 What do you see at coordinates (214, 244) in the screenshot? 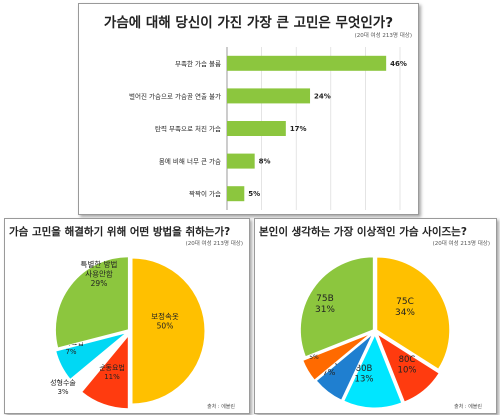
I see `method-pie-subtitle: (20대 여성 213명 대상)` at bounding box center [214, 244].